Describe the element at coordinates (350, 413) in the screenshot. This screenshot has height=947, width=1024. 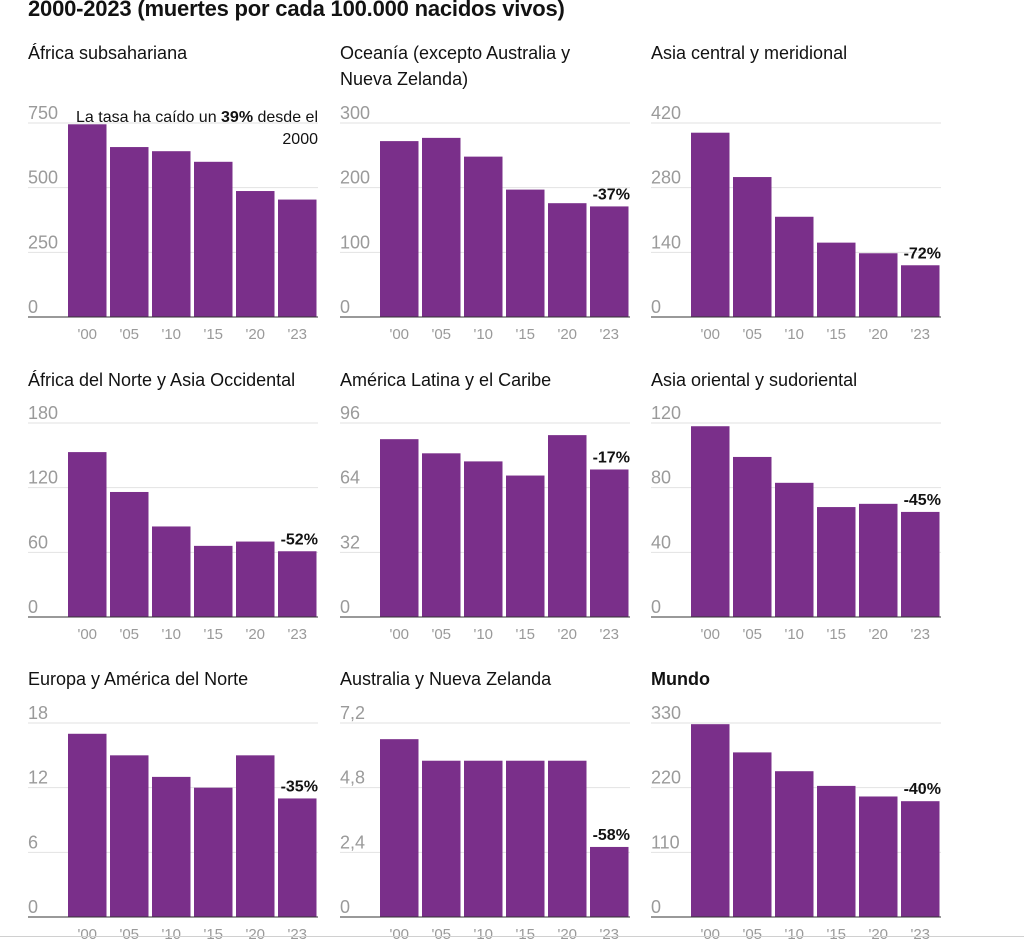
I see `y-tick-label: 96` at that location.